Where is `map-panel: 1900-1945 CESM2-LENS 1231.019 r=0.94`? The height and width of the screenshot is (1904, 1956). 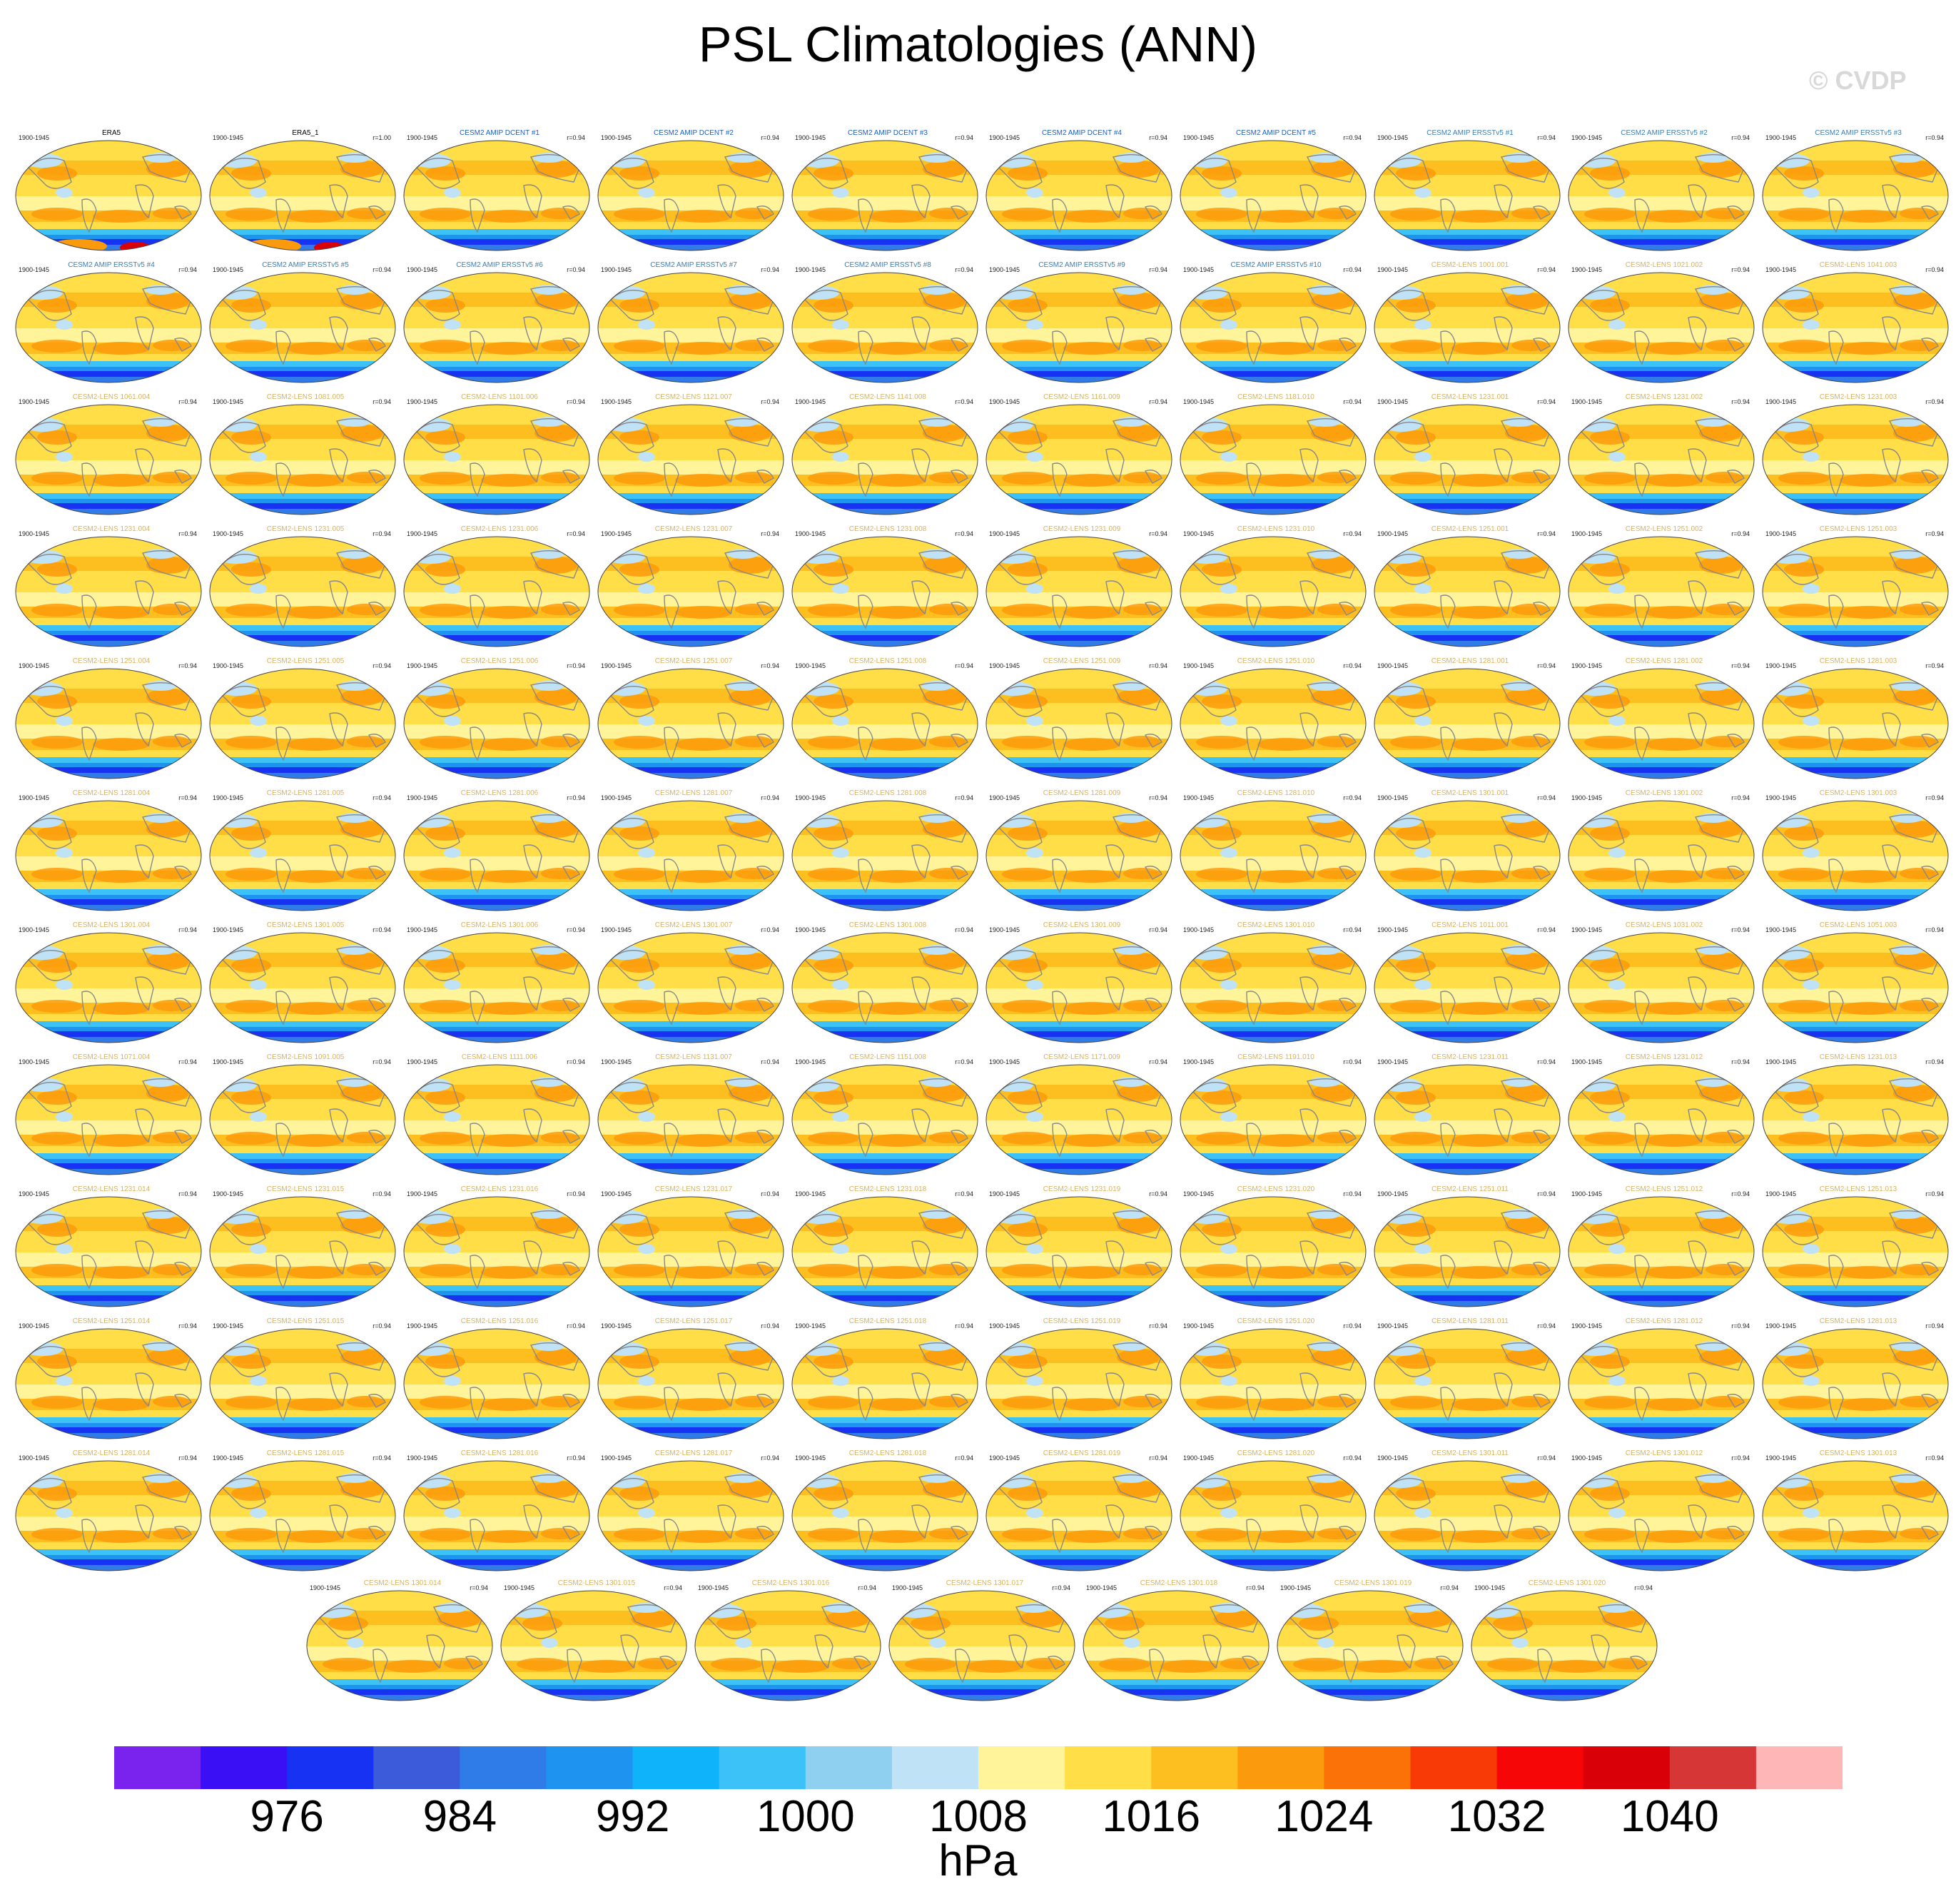 map-panel: 1900-1945 CESM2-LENS 1231.019 r=0.94 is located at coordinates (1075, 1249).